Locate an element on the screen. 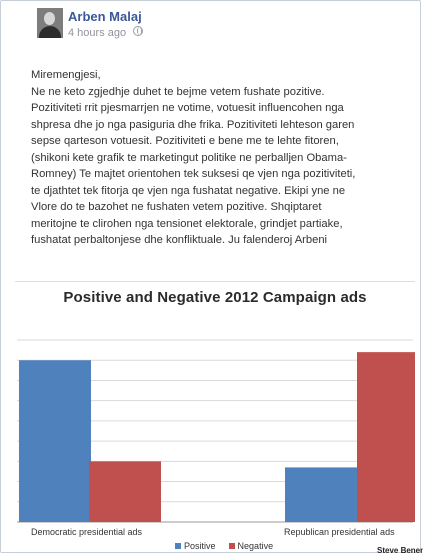  post-header: Arben Malaj 4 hours ago is located at coordinates (217, 26).